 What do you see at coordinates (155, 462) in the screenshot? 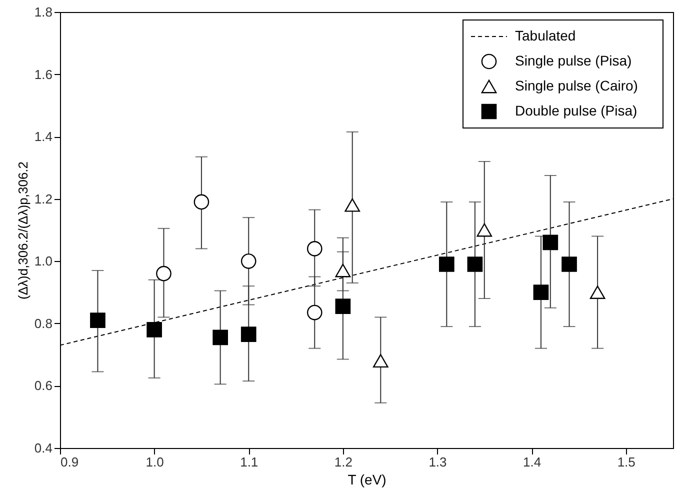
I see `x-tick-label: 1.0` at bounding box center [155, 462].